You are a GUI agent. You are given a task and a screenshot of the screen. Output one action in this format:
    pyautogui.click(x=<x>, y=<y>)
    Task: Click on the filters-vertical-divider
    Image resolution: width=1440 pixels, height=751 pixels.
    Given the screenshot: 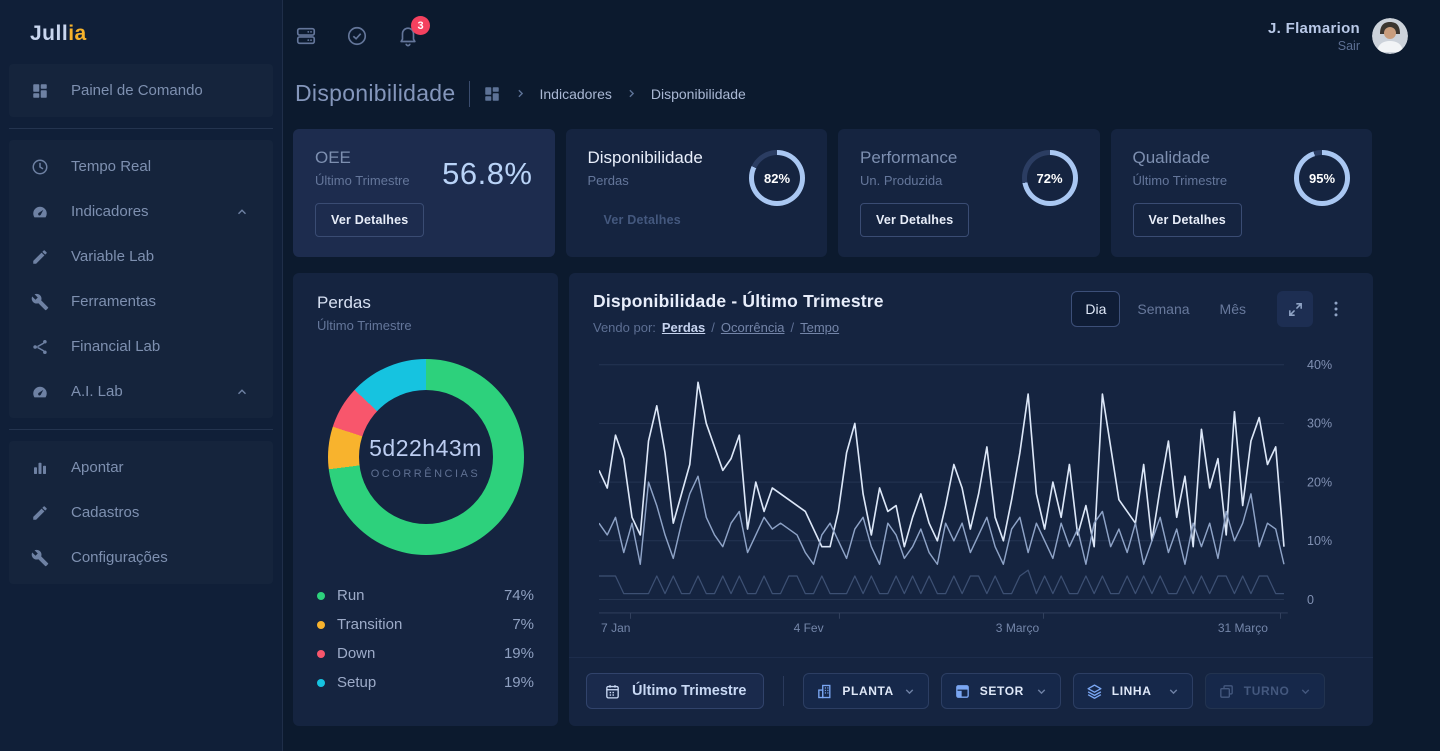 What is the action you would take?
    pyautogui.click(x=784, y=691)
    